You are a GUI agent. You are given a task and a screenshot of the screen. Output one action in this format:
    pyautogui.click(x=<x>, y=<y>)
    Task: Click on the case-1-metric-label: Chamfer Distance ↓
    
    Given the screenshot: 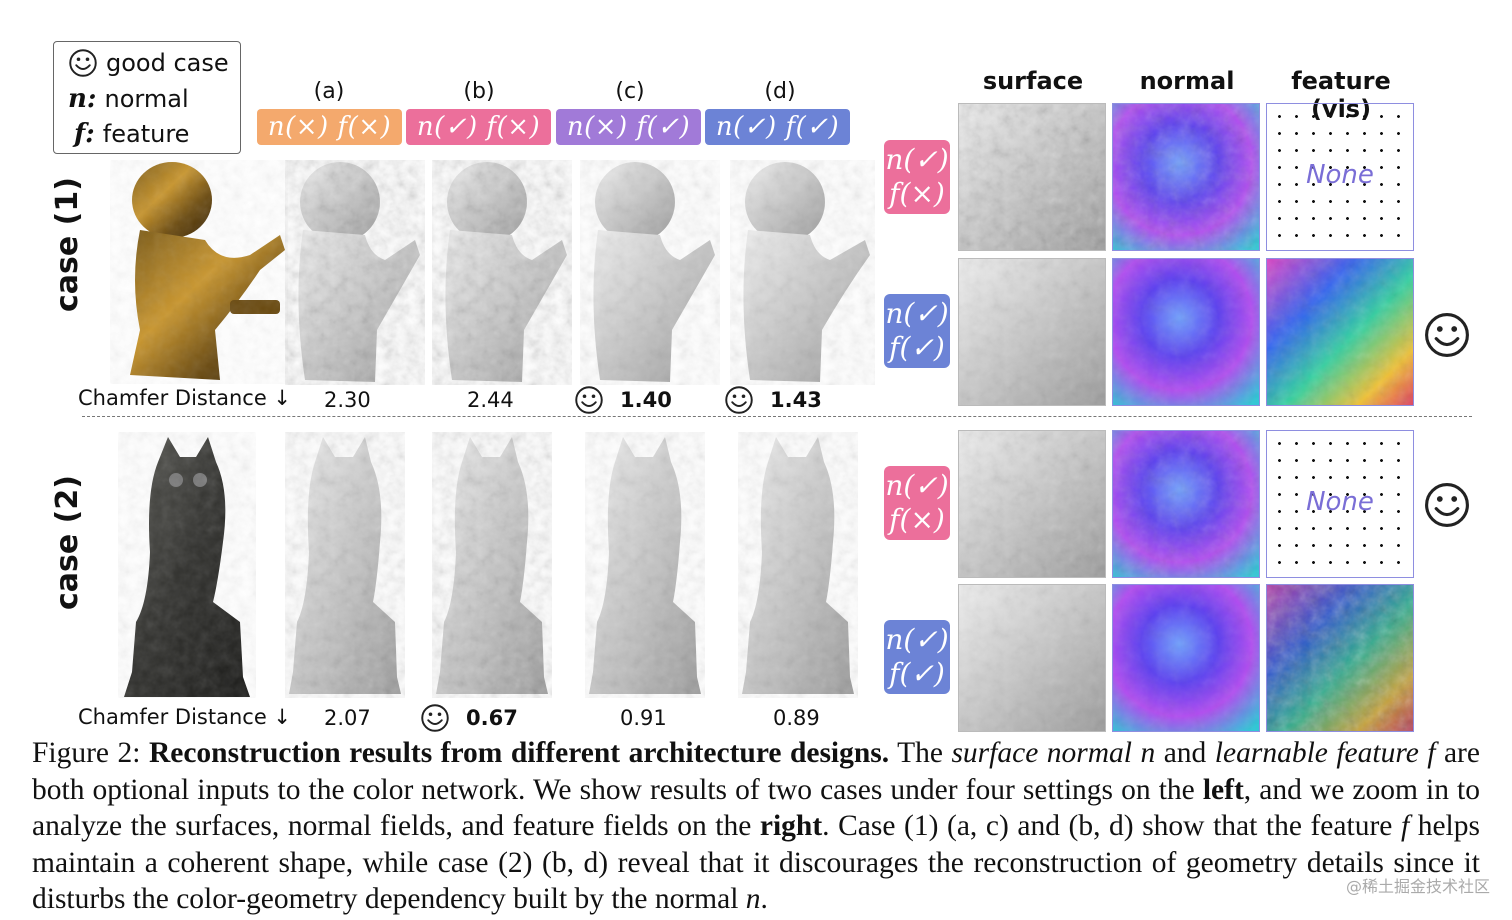 What is the action you would take?
    pyautogui.click(x=185, y=398)
    